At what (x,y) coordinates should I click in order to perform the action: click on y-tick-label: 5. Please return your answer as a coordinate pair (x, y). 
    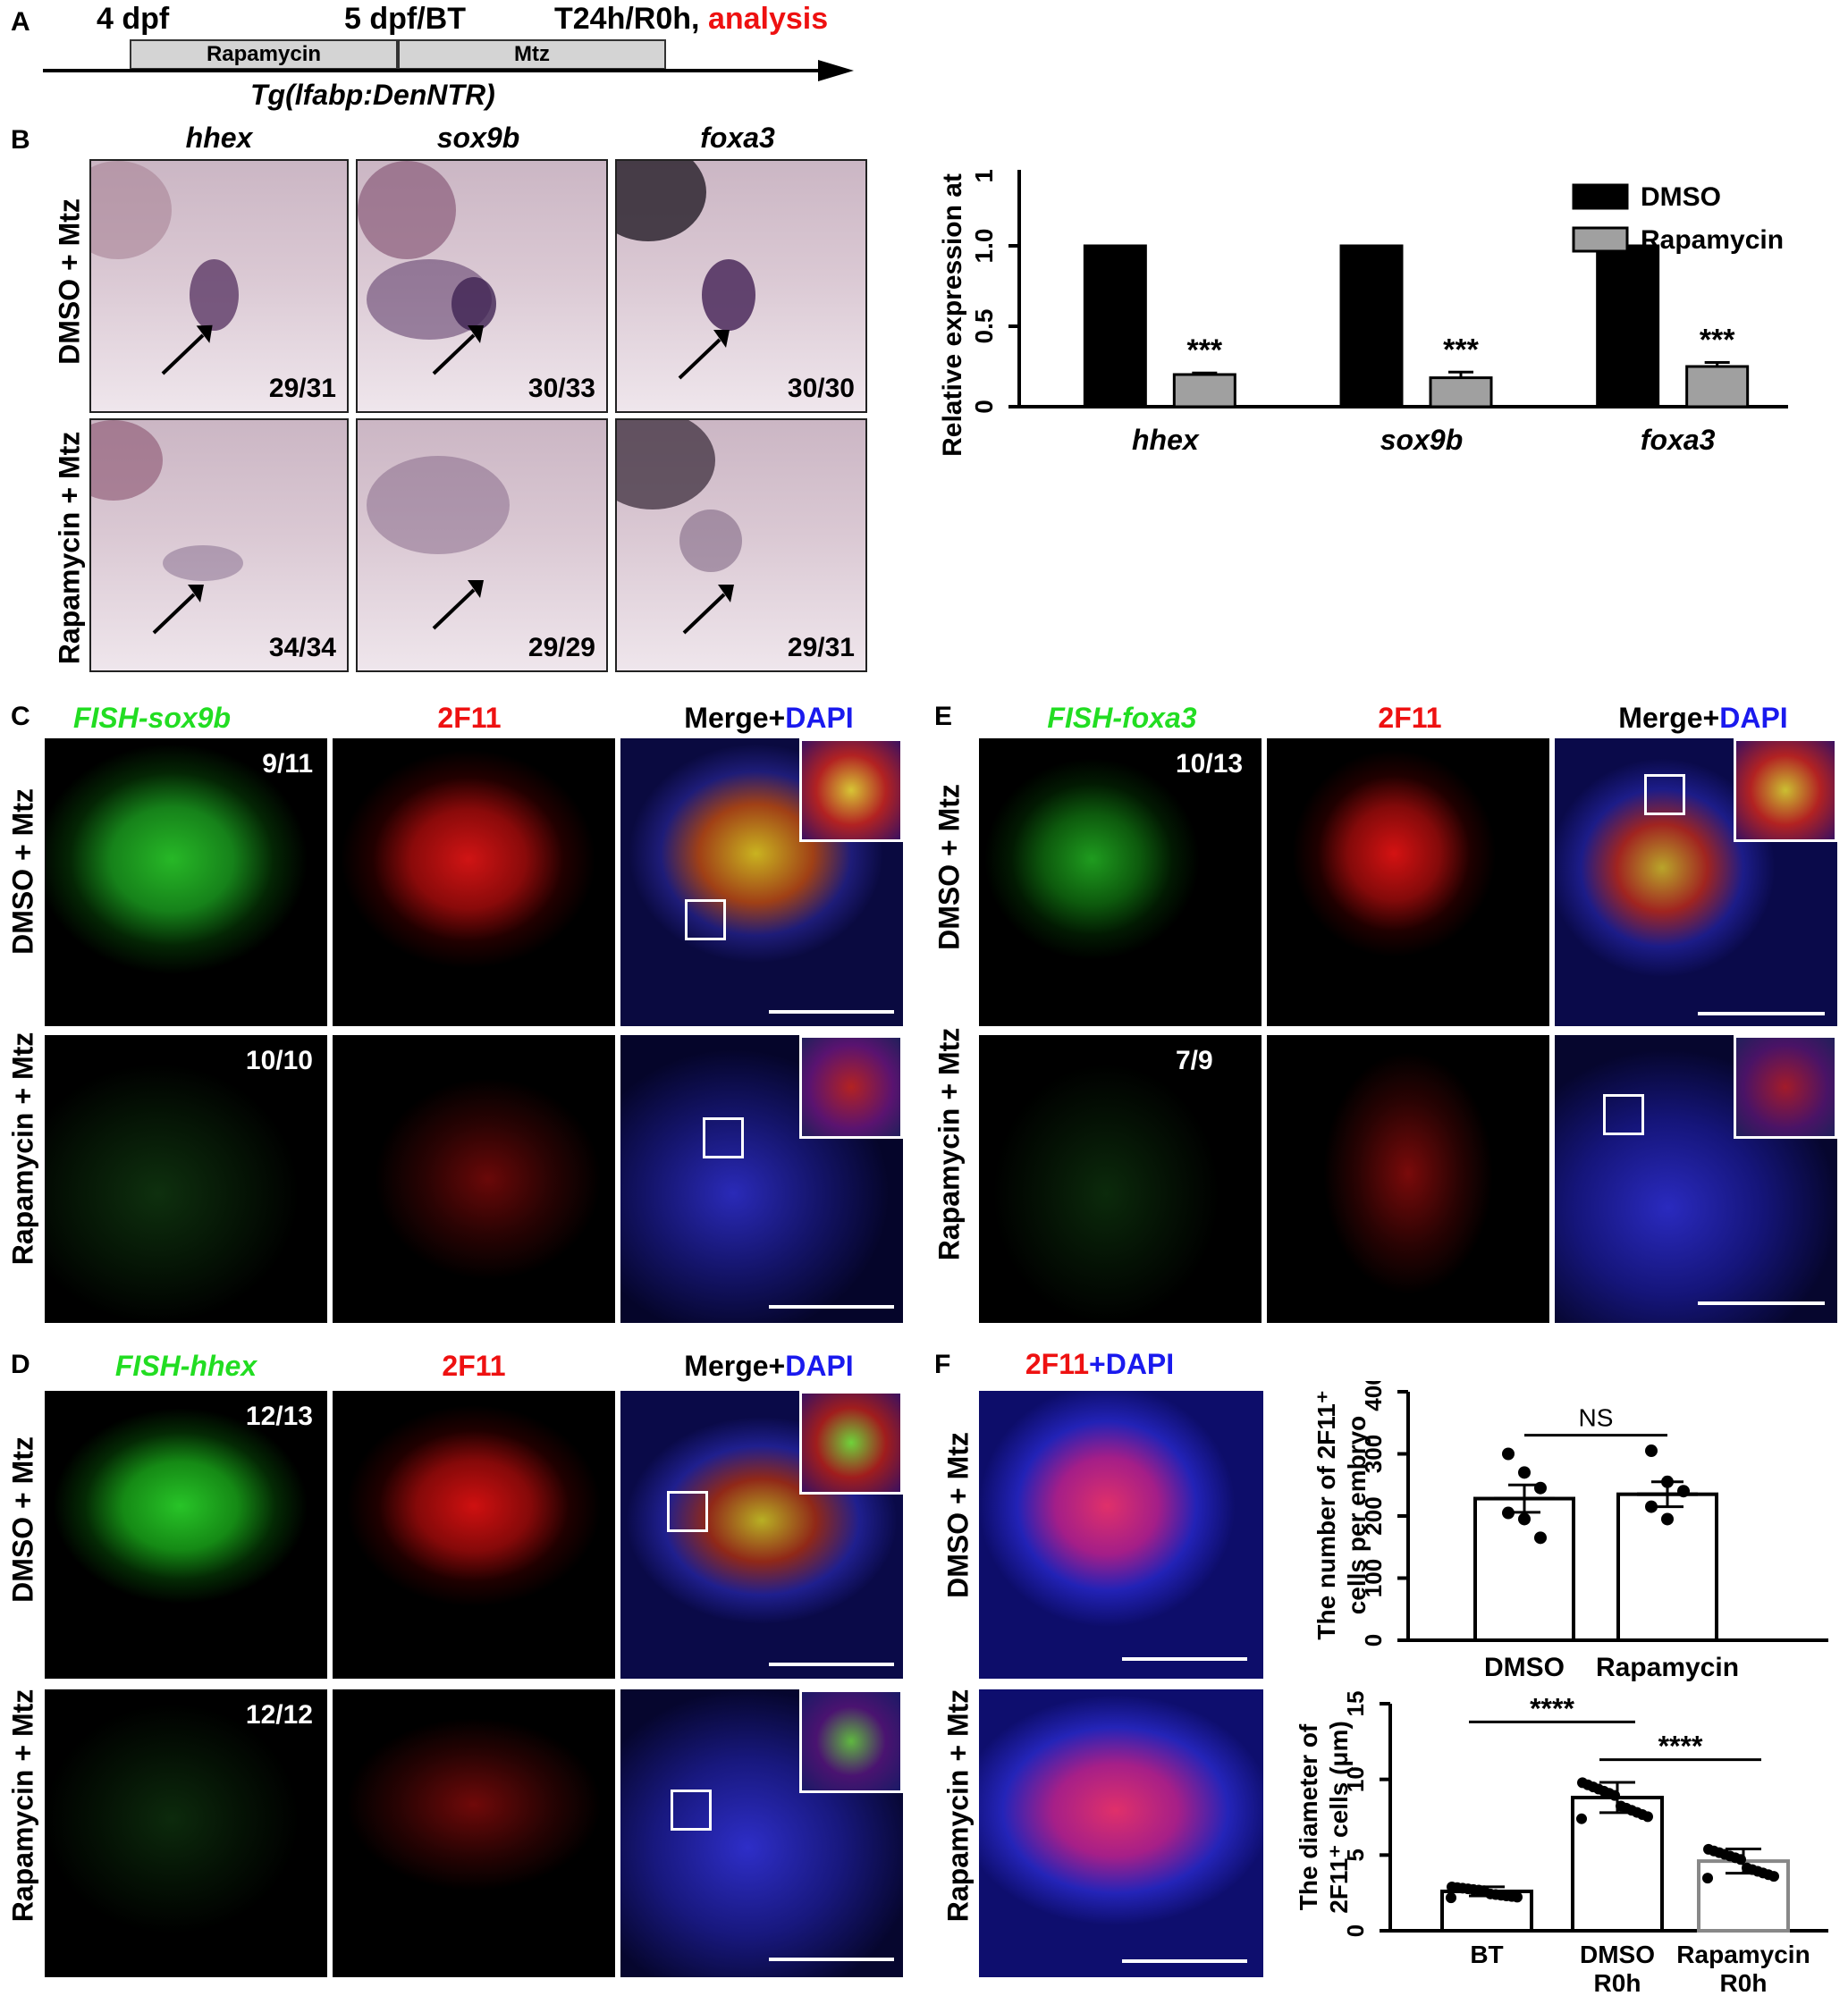
    Looking at the image, I should click on (1355, 1855).